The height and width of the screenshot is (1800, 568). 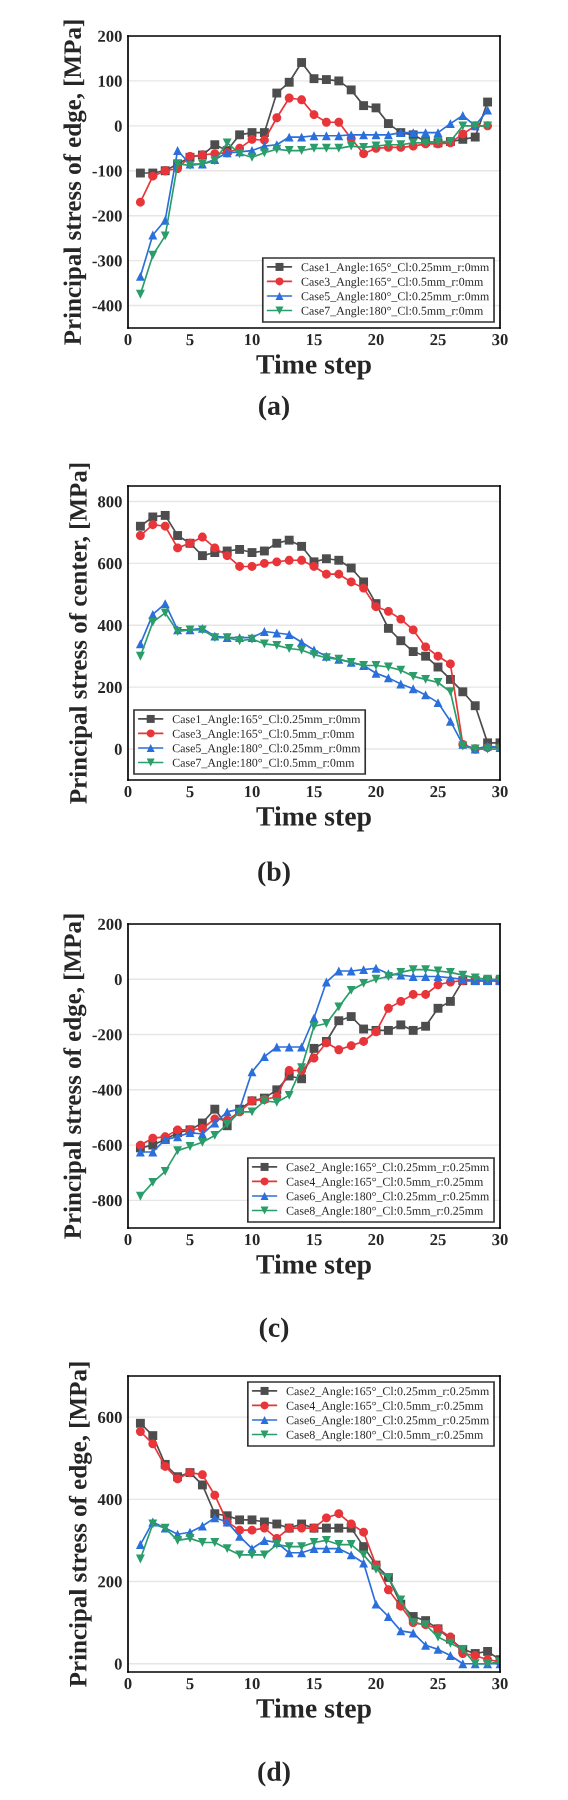 I want to click on y-tick-label: 100, so click(x=110, y=81).